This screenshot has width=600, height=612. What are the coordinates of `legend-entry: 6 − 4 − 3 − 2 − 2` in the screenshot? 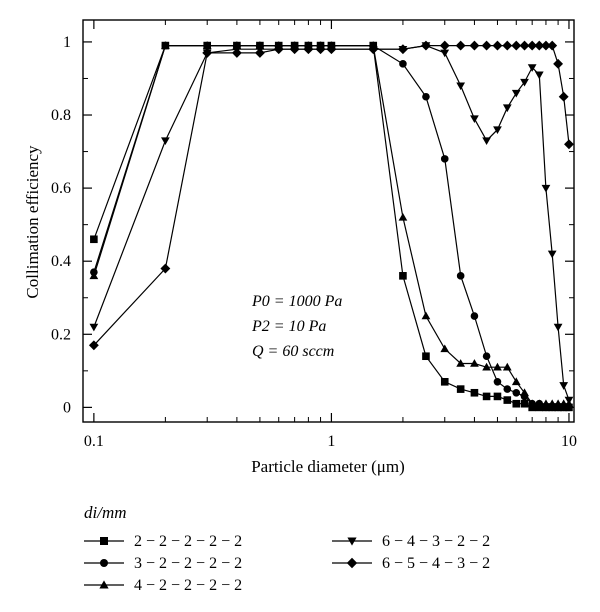 It's located at (411, 541).